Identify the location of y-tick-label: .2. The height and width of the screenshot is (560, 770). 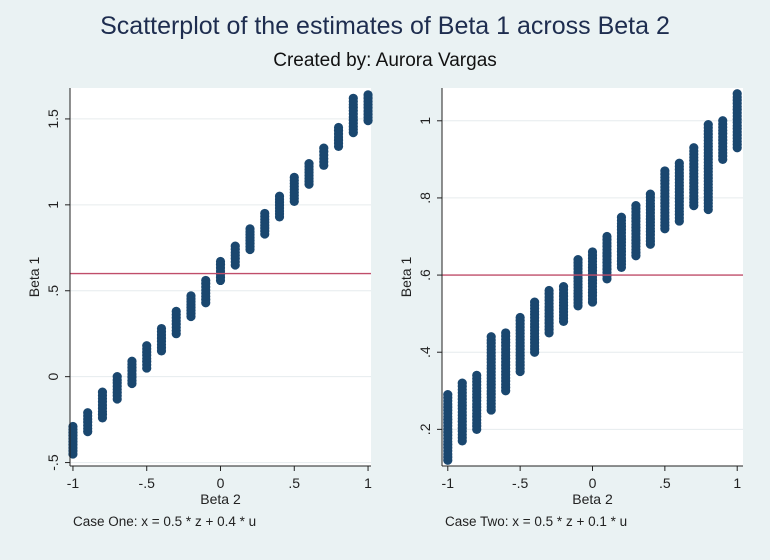
(425, 429).